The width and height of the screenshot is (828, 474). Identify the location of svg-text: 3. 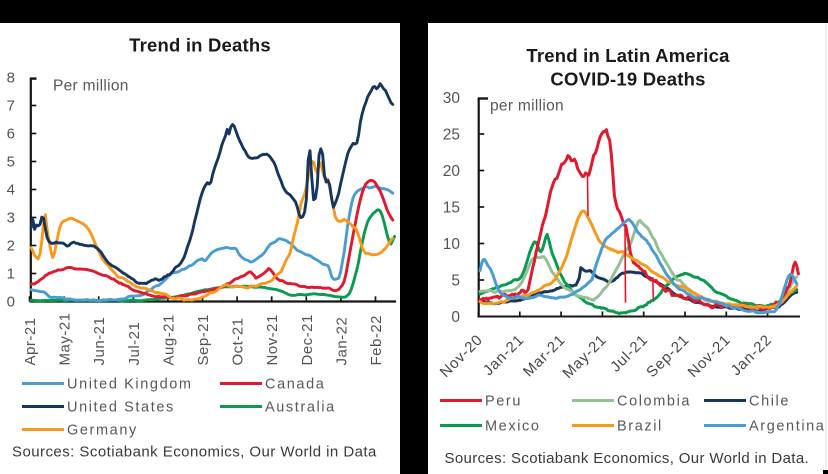
(11, 218).